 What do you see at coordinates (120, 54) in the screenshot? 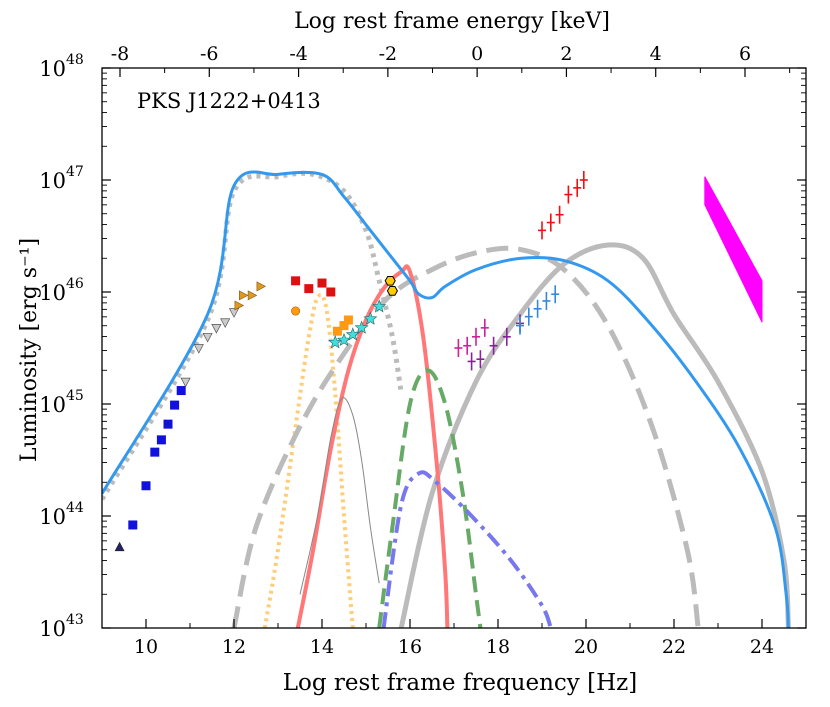
I see `top-tick-label: -8` at bounding box center [120, 54].